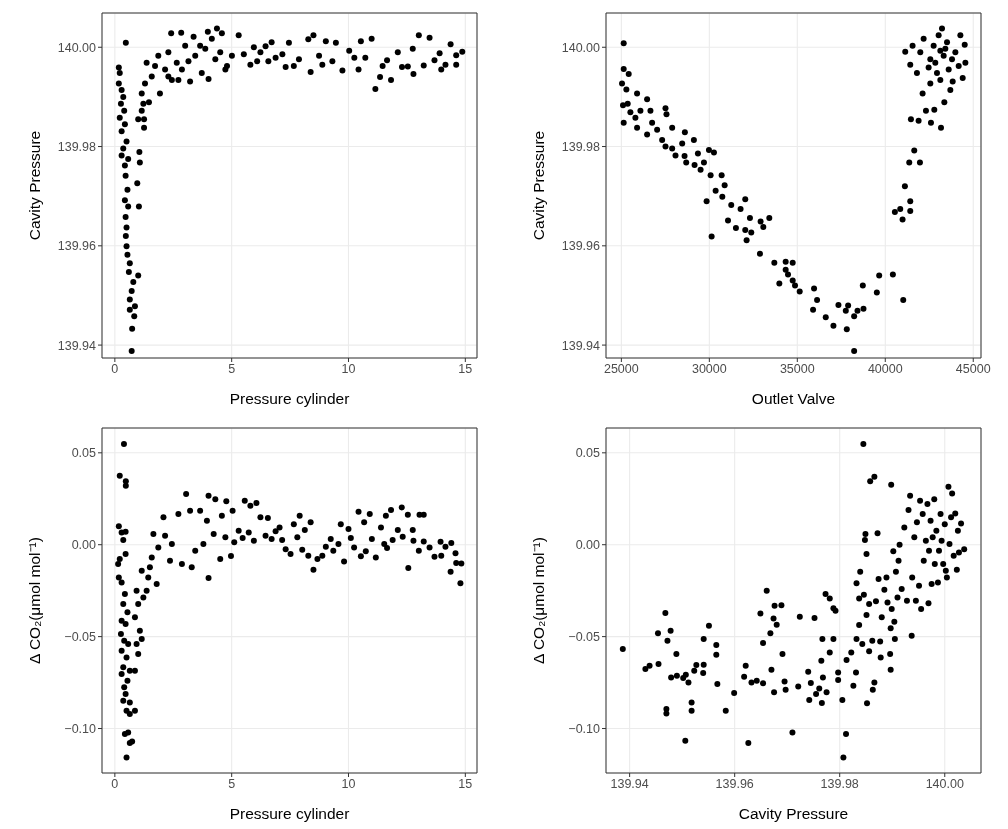 The image size is (1008, 829). Describe the element at coordinates (621, 368) in the screenshot. I see `x-tick-label: 25000` at that location.